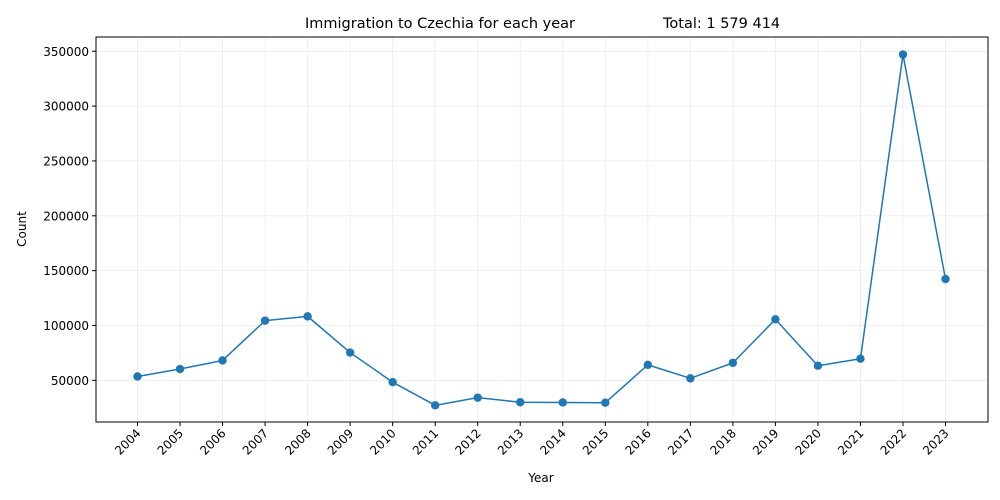 The height and width of the screenshot is (500, 1000). What do you see at coordinates (540, 478) in the screenshot?
I see `x-axis-label: Year` at bounding box center [540, 478].